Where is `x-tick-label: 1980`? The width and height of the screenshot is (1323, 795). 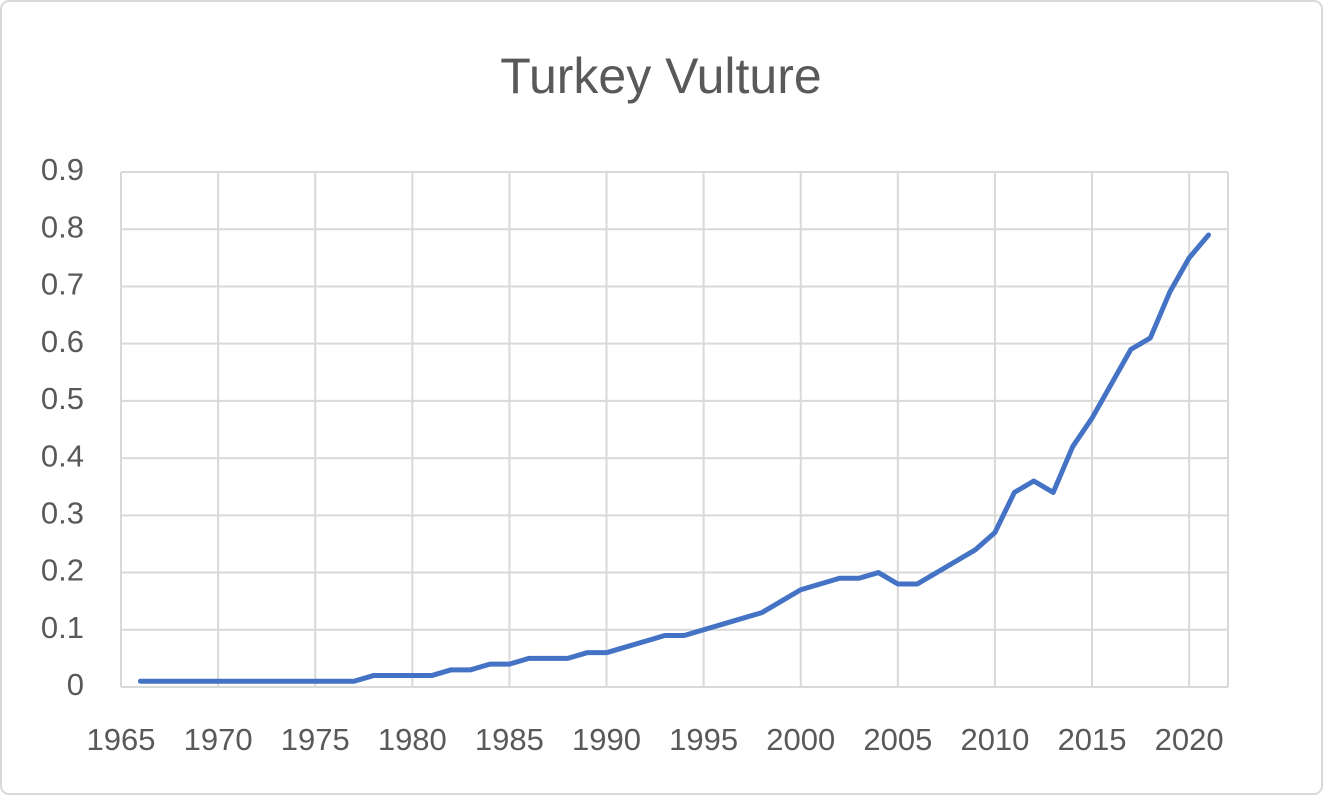 x-tick-label: 1980 is located at coordinates (412, 739).